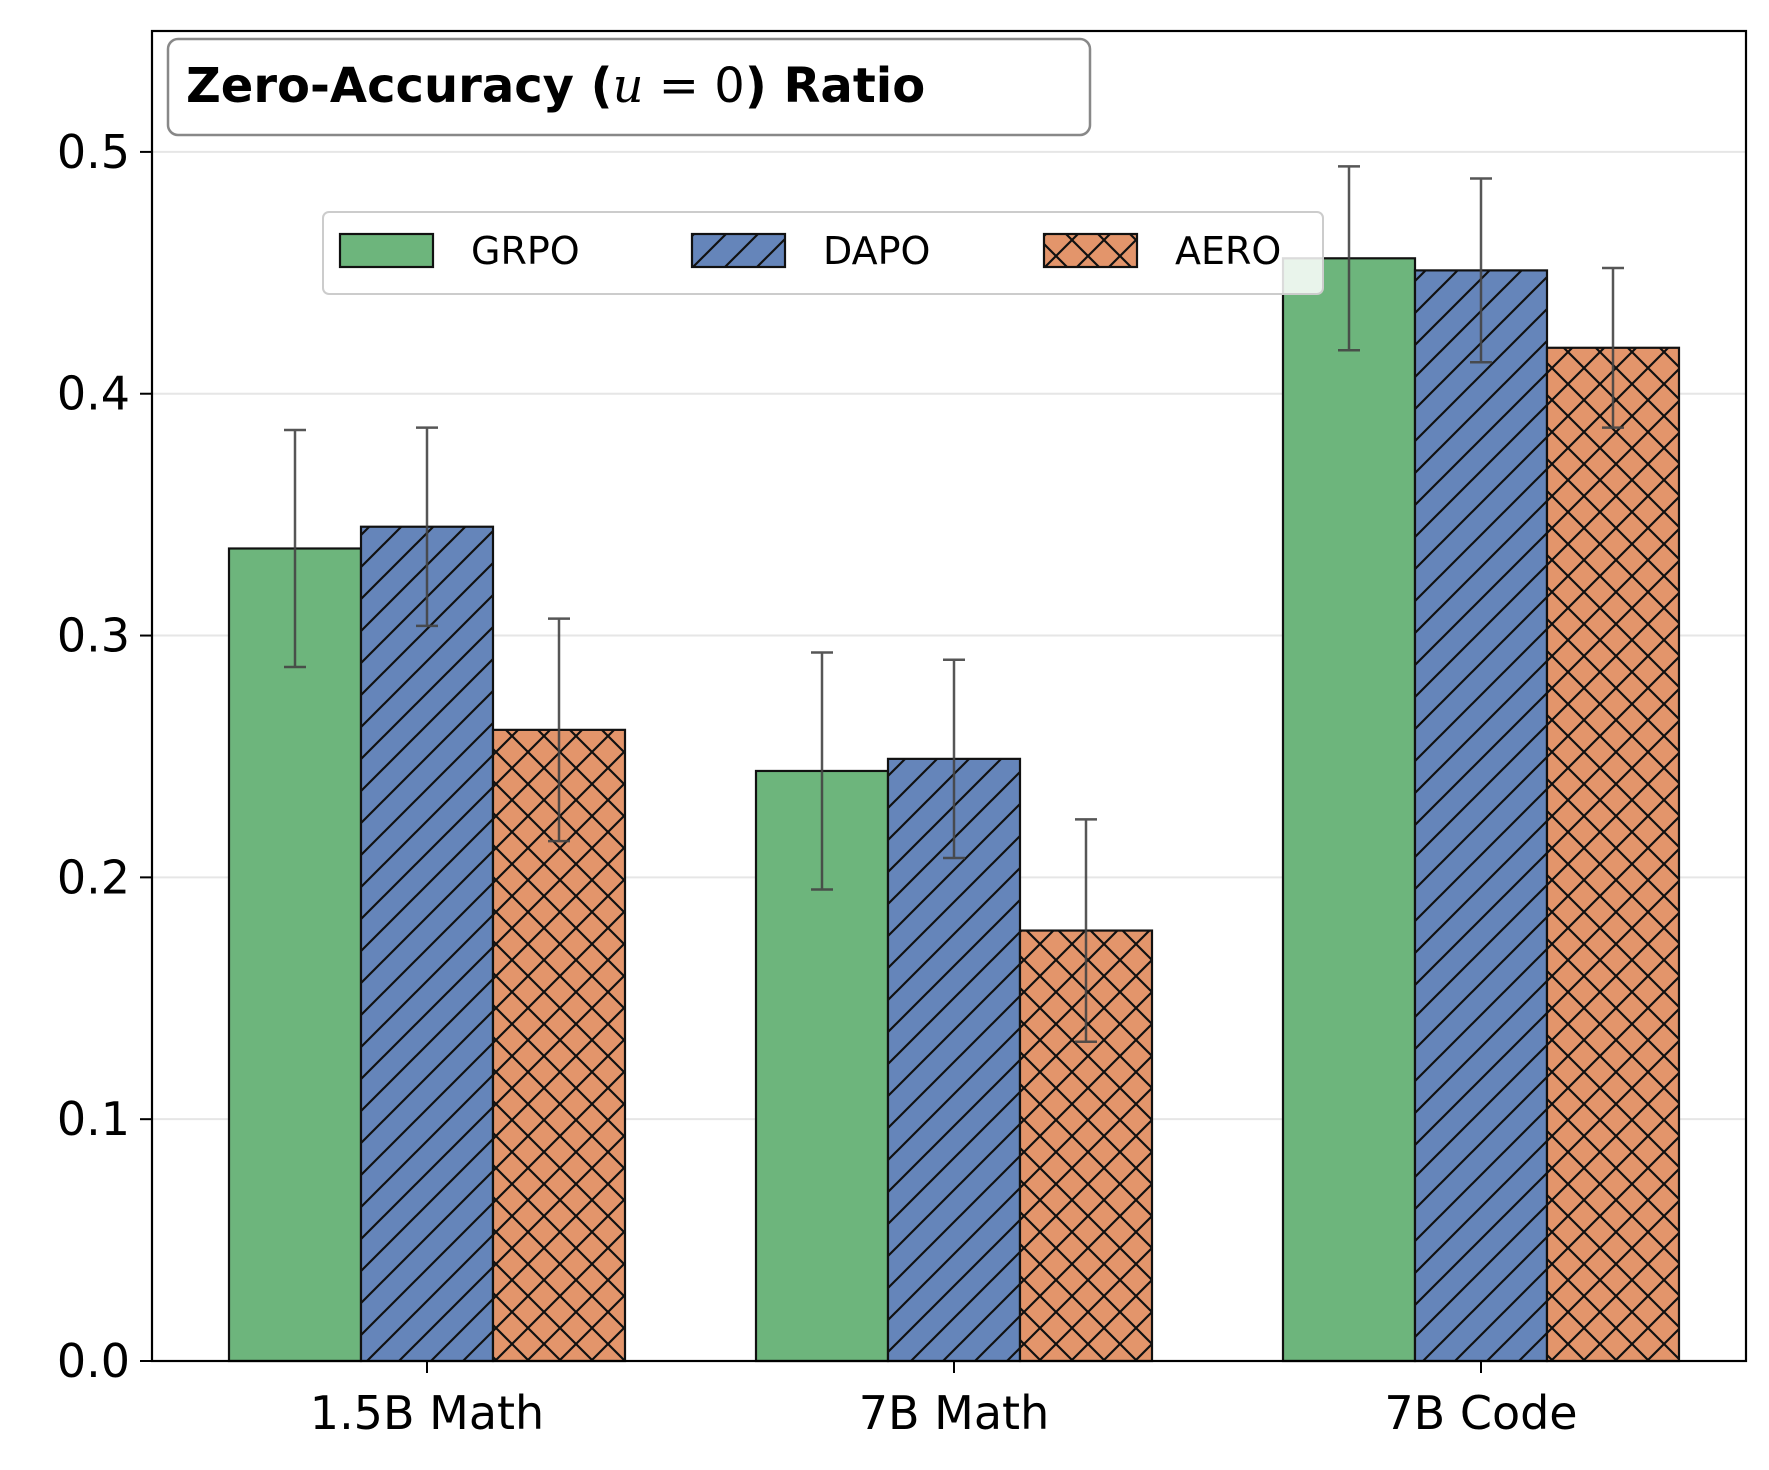  Describe the element at coordinates (427, 1413) in the screenshot. I see `x-tick-label-0: 1.5B Math` at that location.